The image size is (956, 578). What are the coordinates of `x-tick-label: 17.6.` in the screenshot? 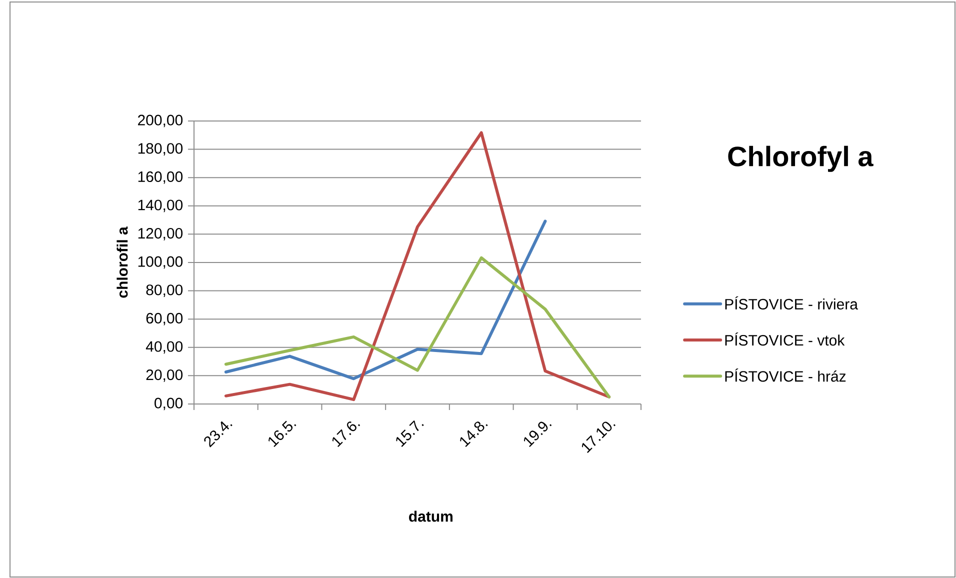 It's located at (346, 435).